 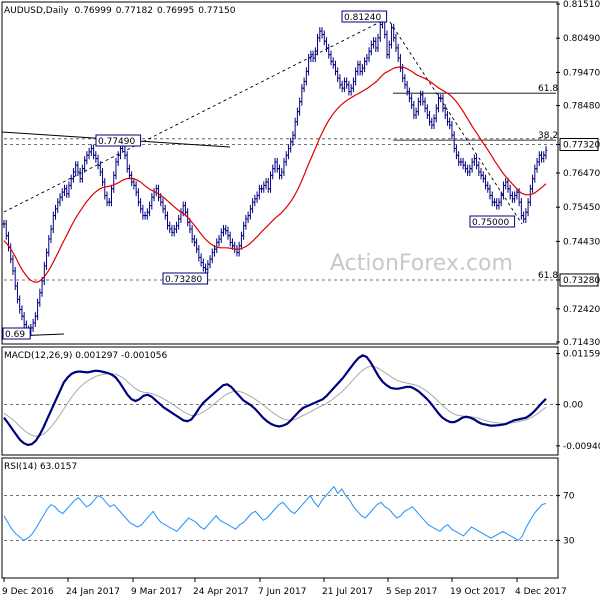 What do you see at coordinates (275, 513) in the screenshot?
I see `rsi-line` at bounding box center [275, 513].